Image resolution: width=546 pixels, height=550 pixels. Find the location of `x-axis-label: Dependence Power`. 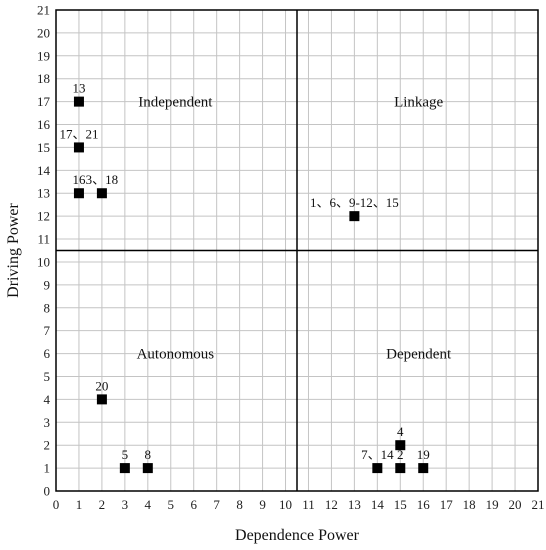

x-axis-label: Dependence Power is located at coordinates (297, 535).